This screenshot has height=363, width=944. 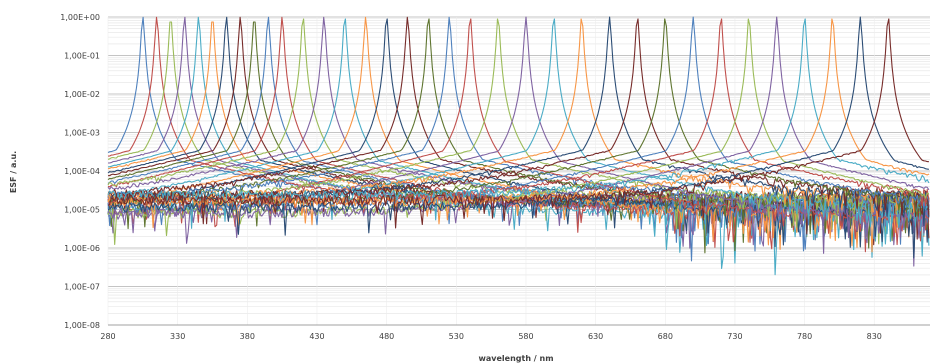 I want to click on x-tick-label: 330, so click(x=177, y=336).